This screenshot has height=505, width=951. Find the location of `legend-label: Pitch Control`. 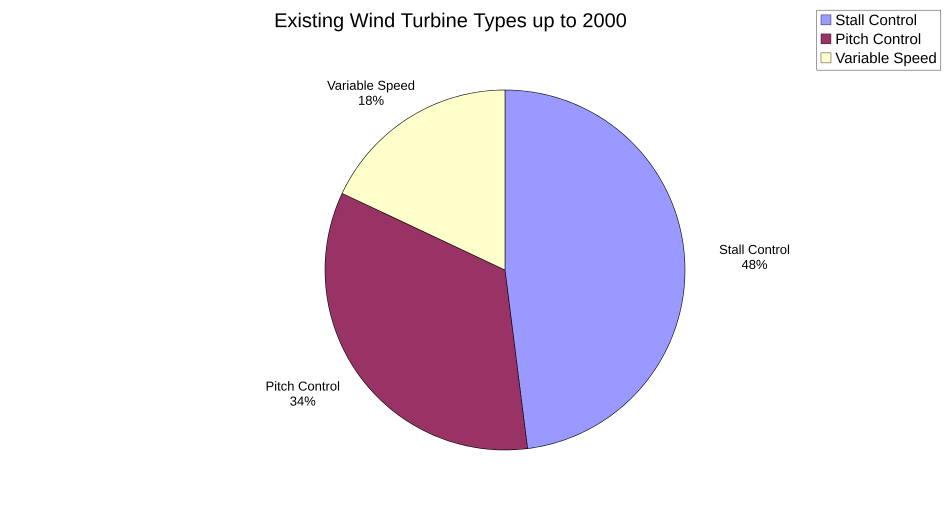

legend-label: Pitch Control is located at coordinates (878, 38).